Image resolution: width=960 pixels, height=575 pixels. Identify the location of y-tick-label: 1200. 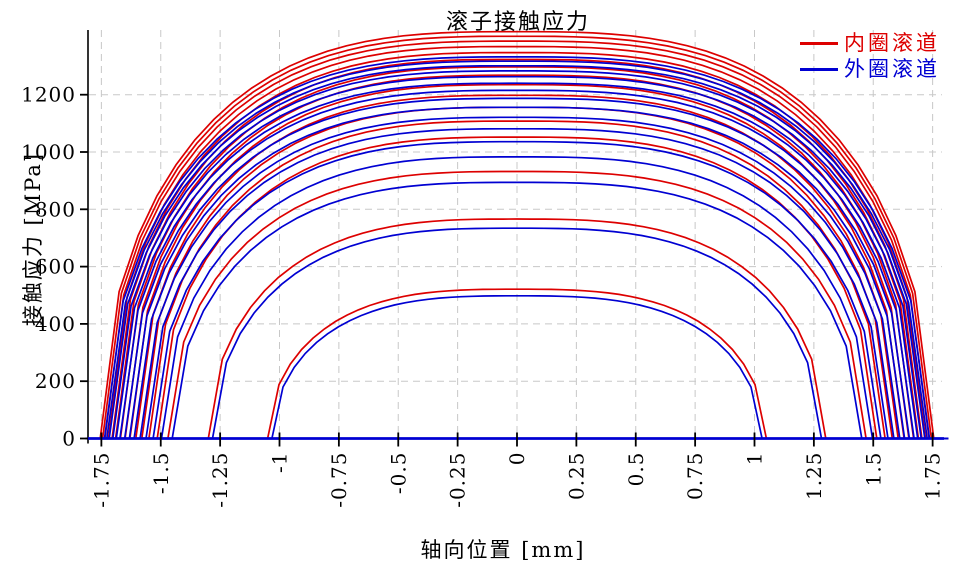
(48, 95).